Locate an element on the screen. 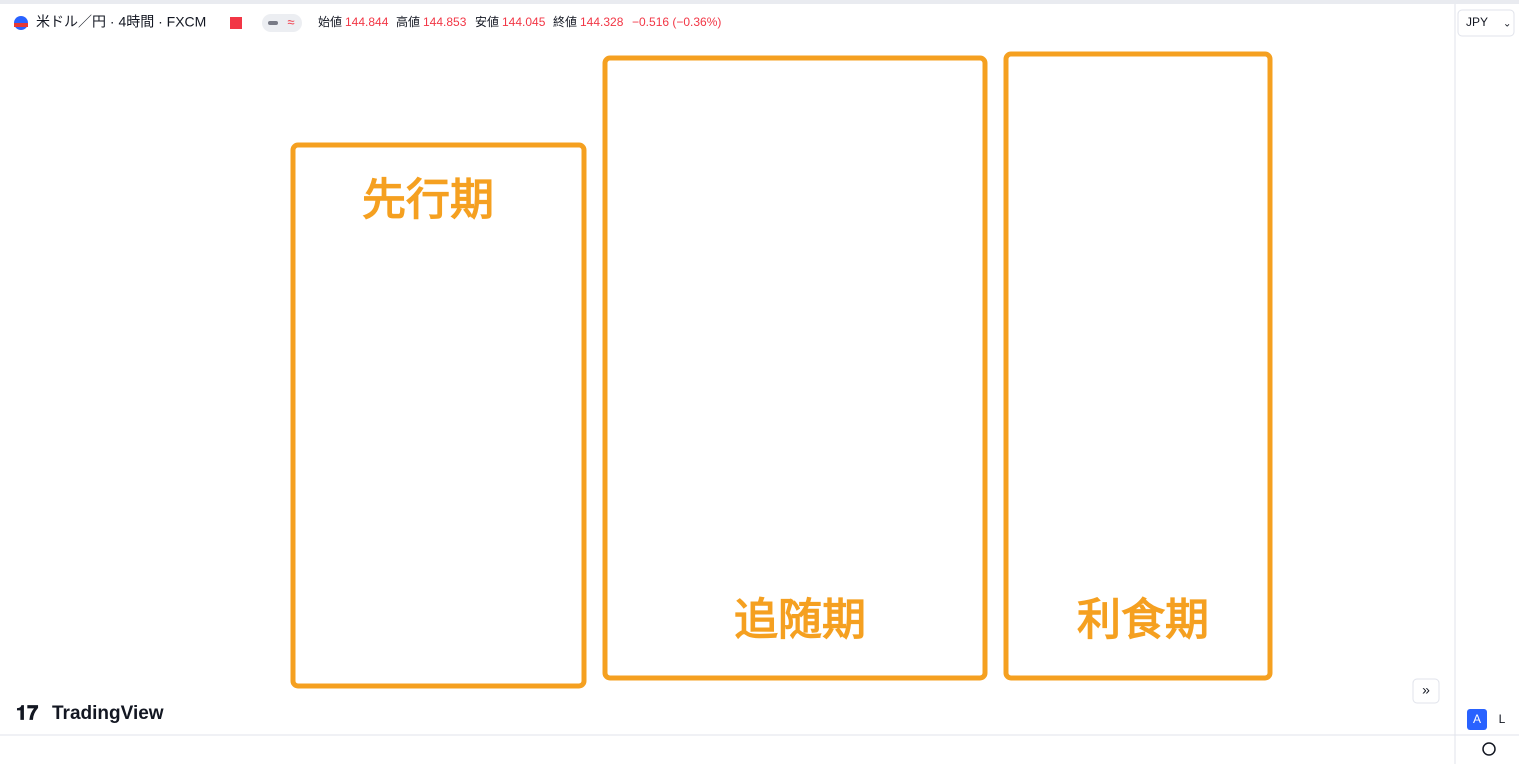  top-border is located at coordinates (759, 2).